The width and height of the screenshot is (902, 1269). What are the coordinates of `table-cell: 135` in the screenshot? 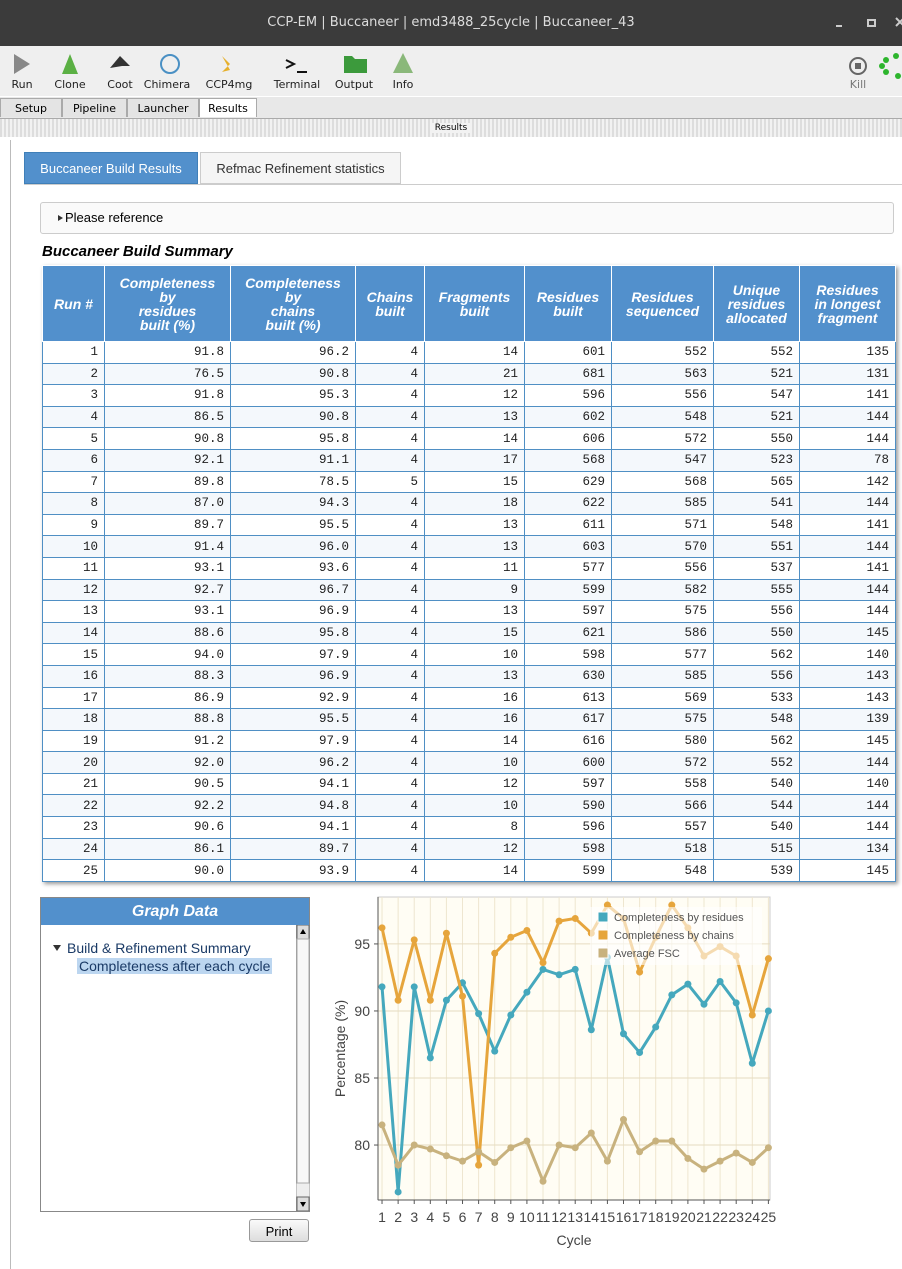 It's located at (847, 352).